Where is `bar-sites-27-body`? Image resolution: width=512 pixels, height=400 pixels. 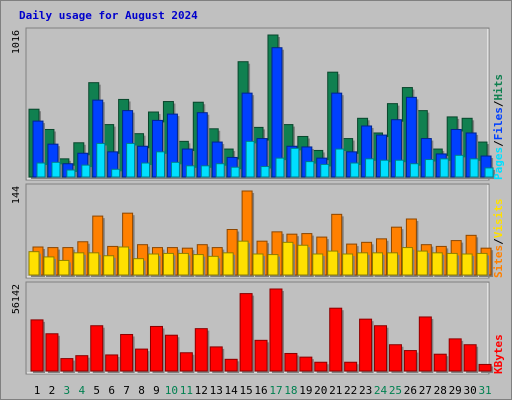 bar-sites-27-body is located at coordinates (422, 263).